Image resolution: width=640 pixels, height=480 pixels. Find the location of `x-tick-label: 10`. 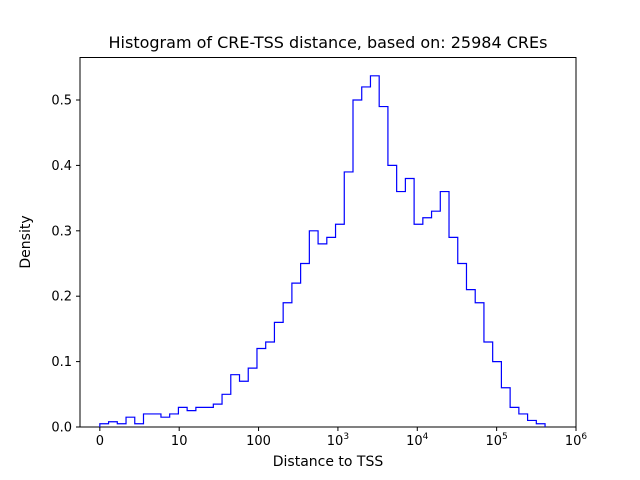

x-tick-label: 10 is located at coordinates (179, 441).